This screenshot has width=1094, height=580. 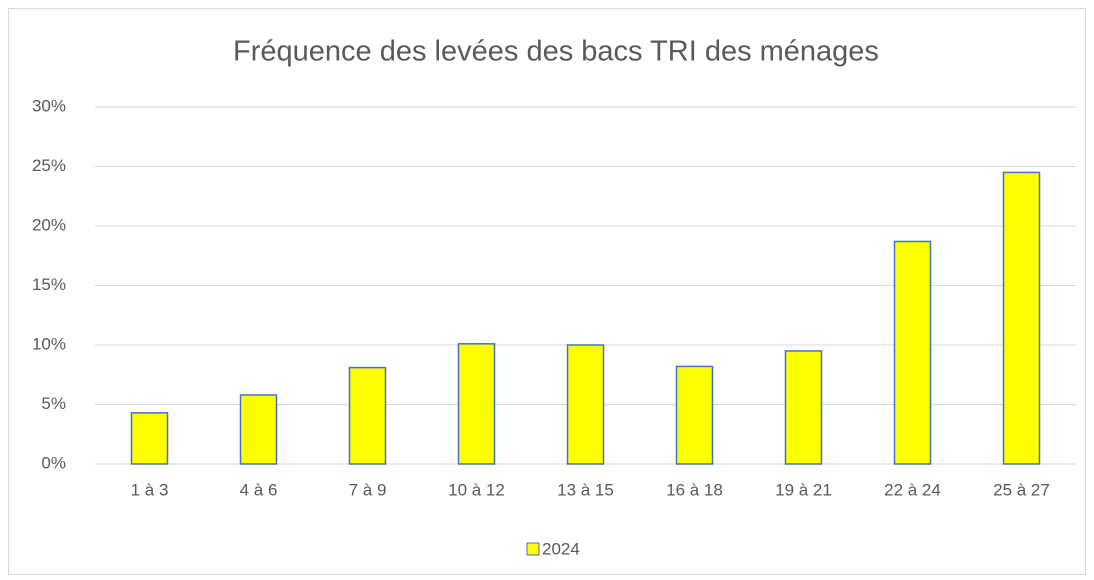 I want to click on y-tick-label: 20%, so click(x=49, y=224).